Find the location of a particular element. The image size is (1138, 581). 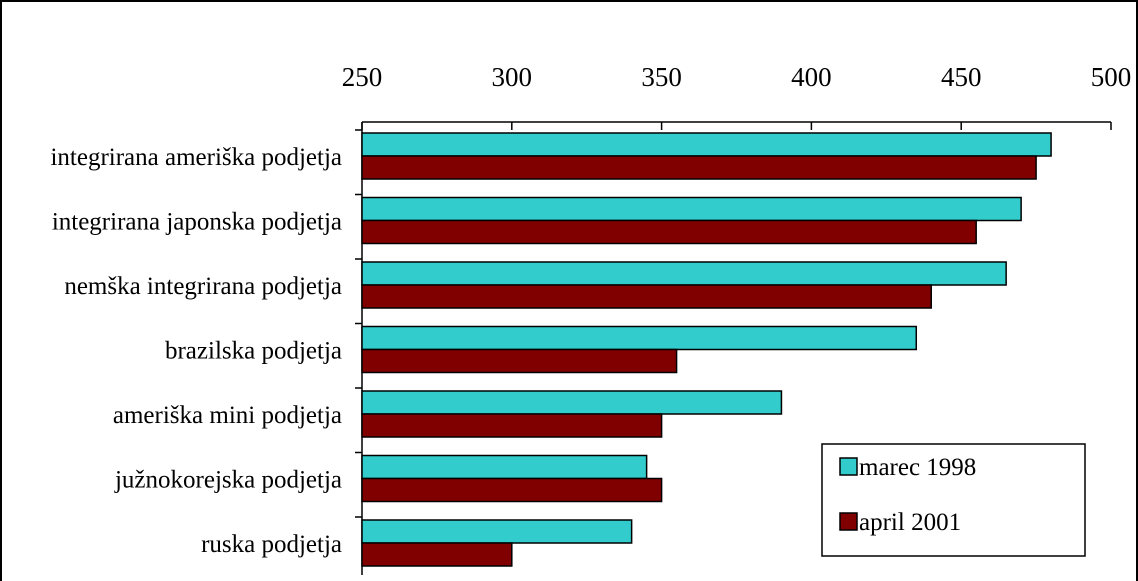

category-label: južnokorejska podjetja is located at coordinates (228, 480).